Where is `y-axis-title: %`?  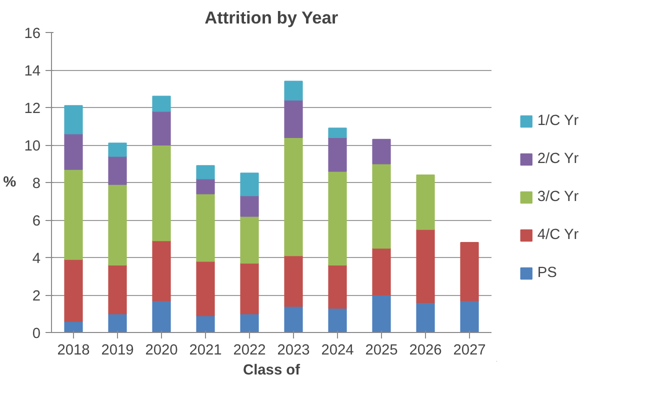
y-axis-title: % is located at coordinates (9, 182).